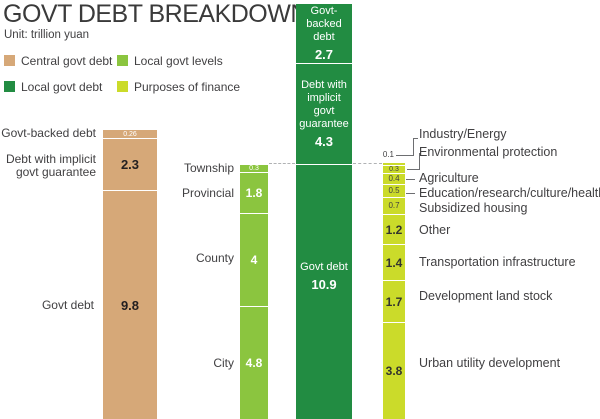 This screenshot has height=419, width=600. Describe the element at coordinates (324, 267) in the screenshot. I see `segment-label: Govt debt` at that location.